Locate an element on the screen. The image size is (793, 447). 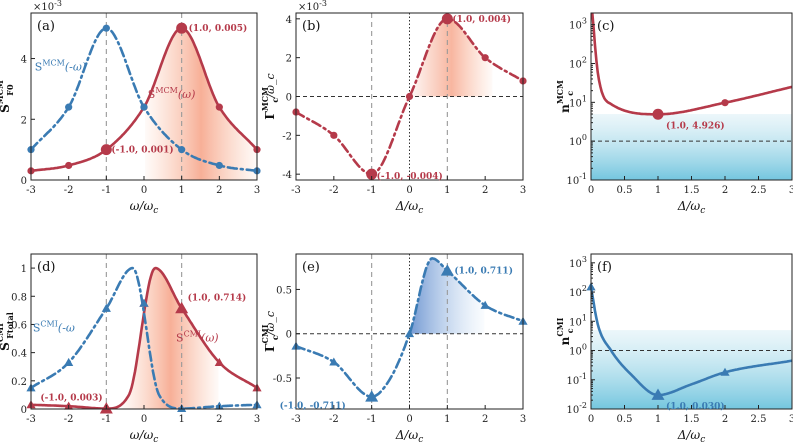
lbl-sup: CMI is located at coordinates (192, 333).